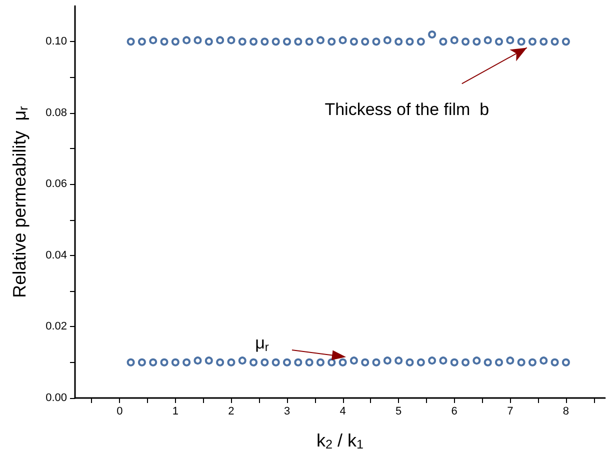  I want to click on y-tick-label: 0.00, so click(56, 398).